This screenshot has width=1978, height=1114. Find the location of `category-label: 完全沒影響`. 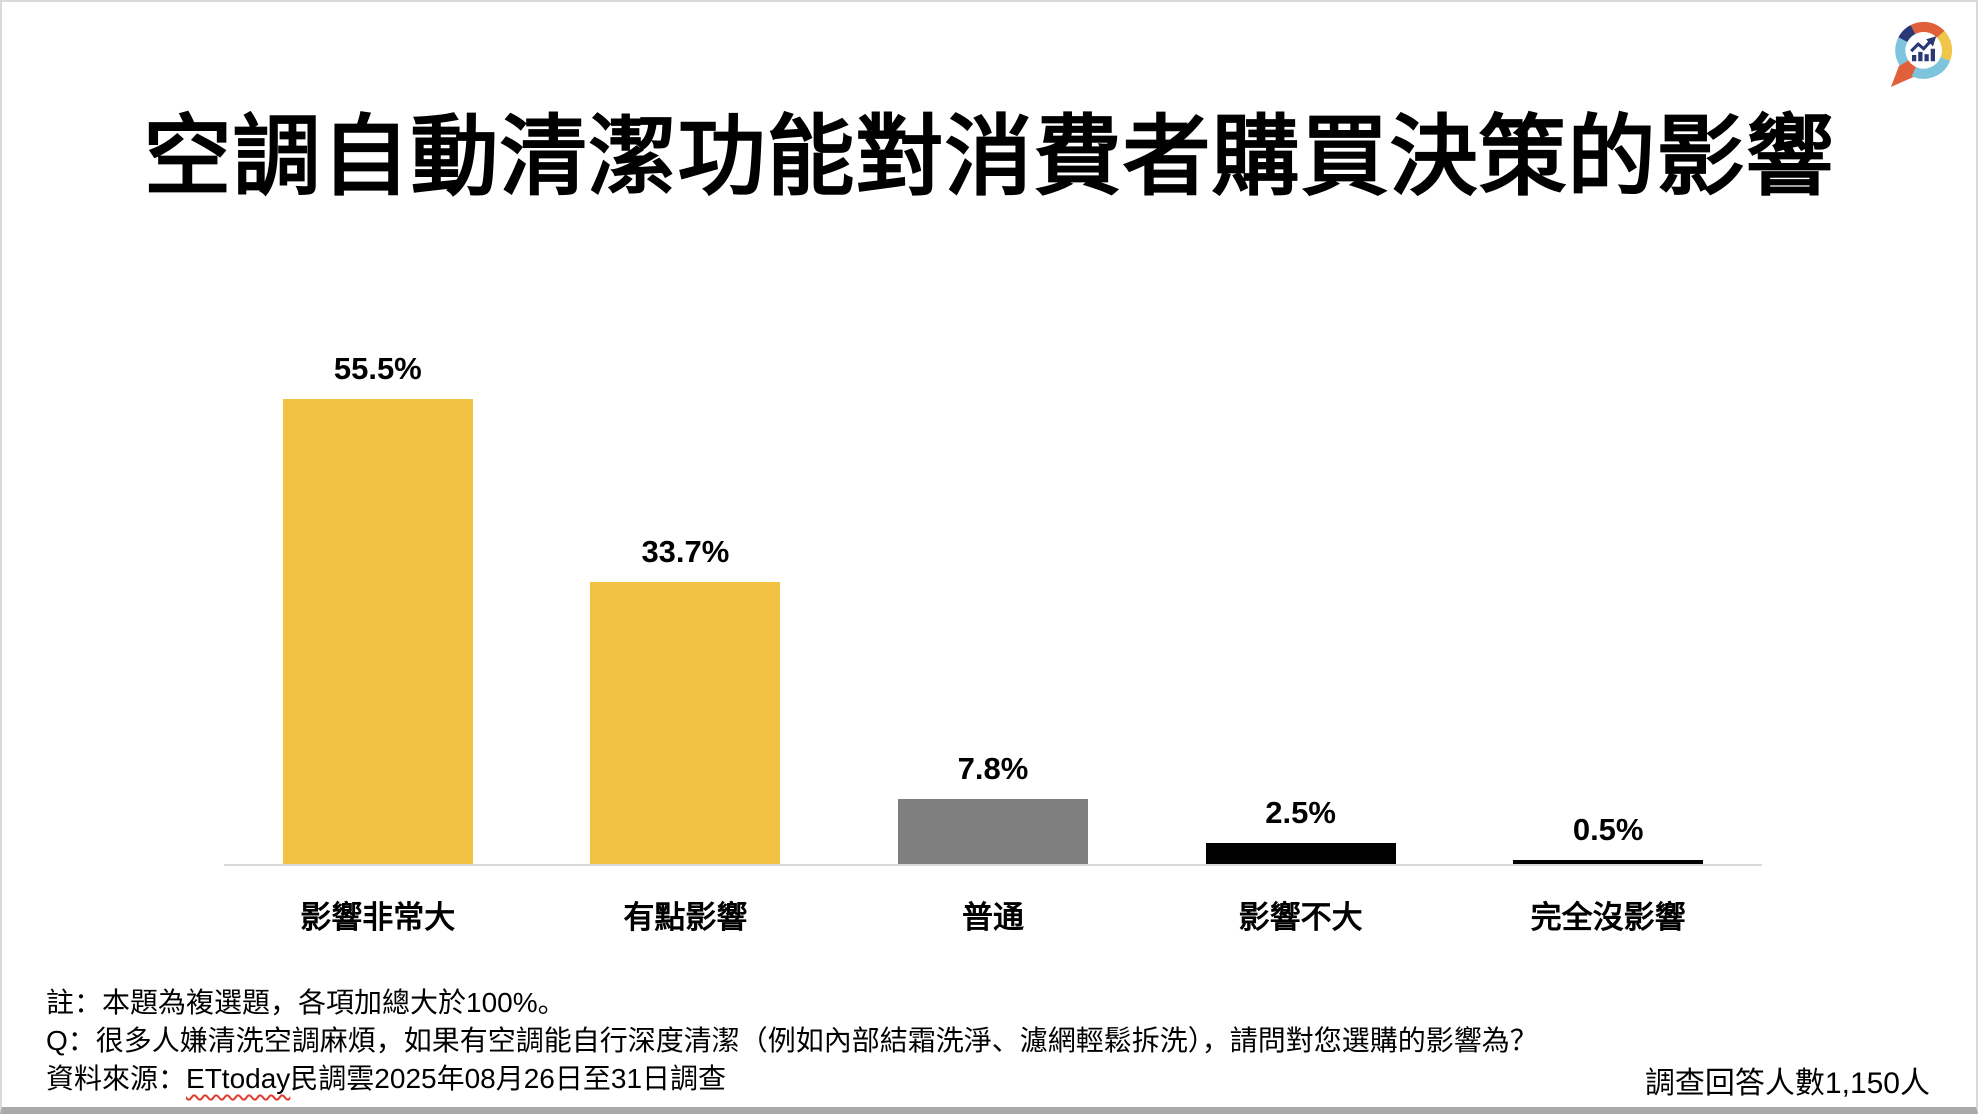

category-label: 完全沒影響 is located at coordinates (1608, 917).